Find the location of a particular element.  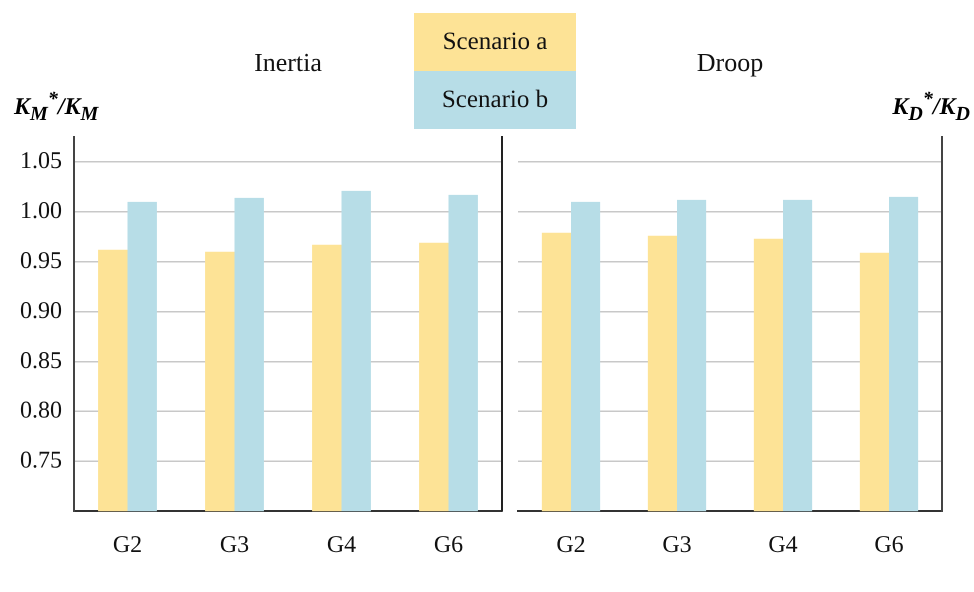

y-tick-label: 0.75 is located at coordinates (41, 461).